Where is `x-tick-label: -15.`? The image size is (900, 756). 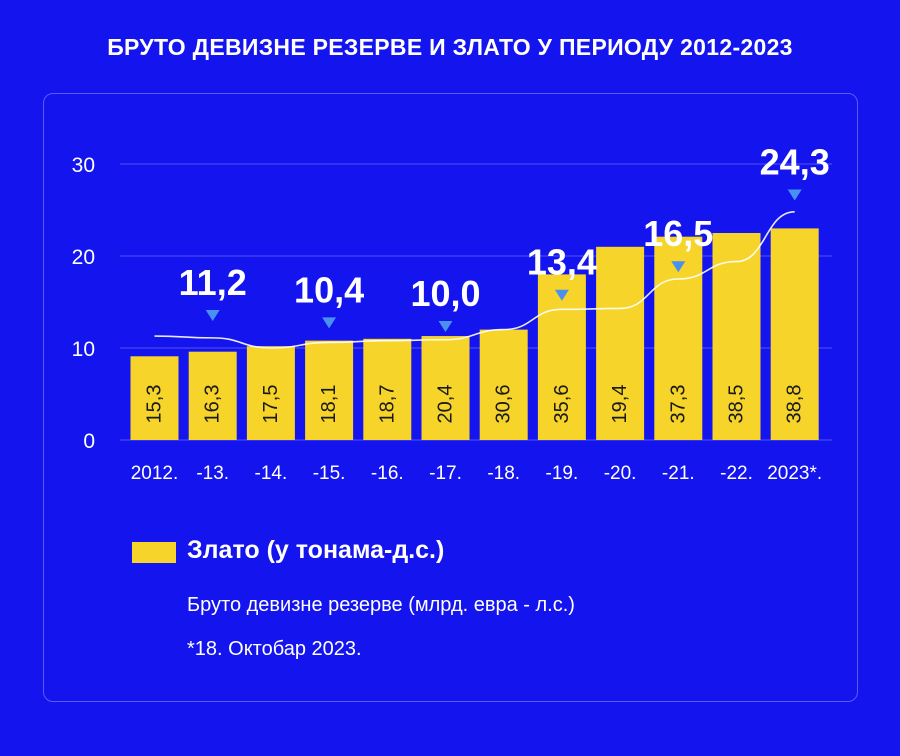
x-tick-label: -15. is located at coordinates (329, 473).